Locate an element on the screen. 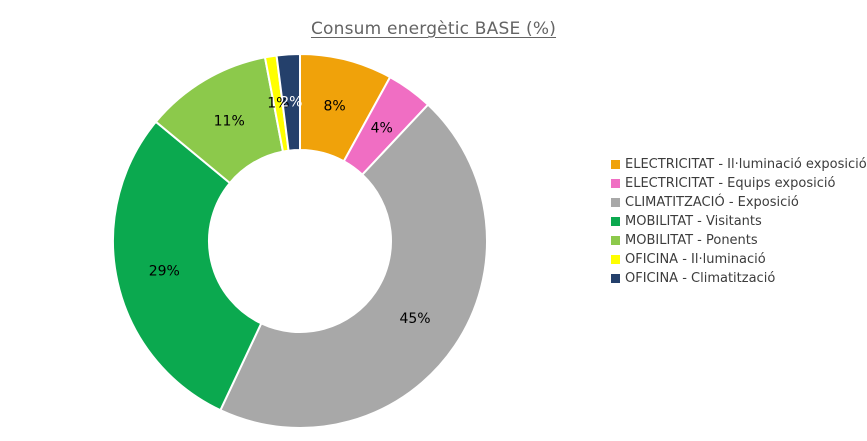  legend-item-climatitzaci-exposici: CLIMATITZACIÓ - Exposició is located at coordinates (739, 202).